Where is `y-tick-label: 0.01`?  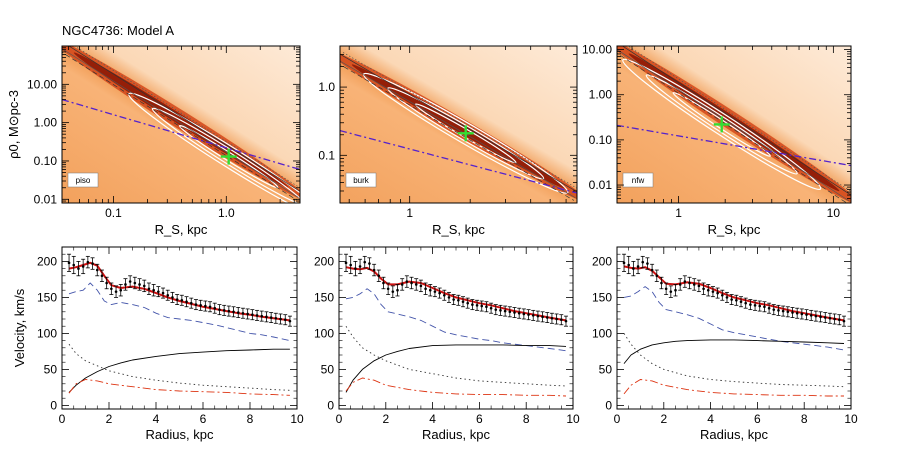
y-tick-label: 0.01 is located at coordinates (46, 199).